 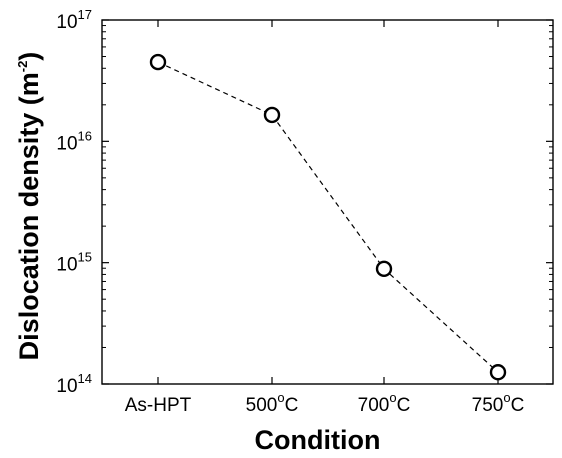 I want to click on y-tick-label: 1017, so click(x=74, y=20).